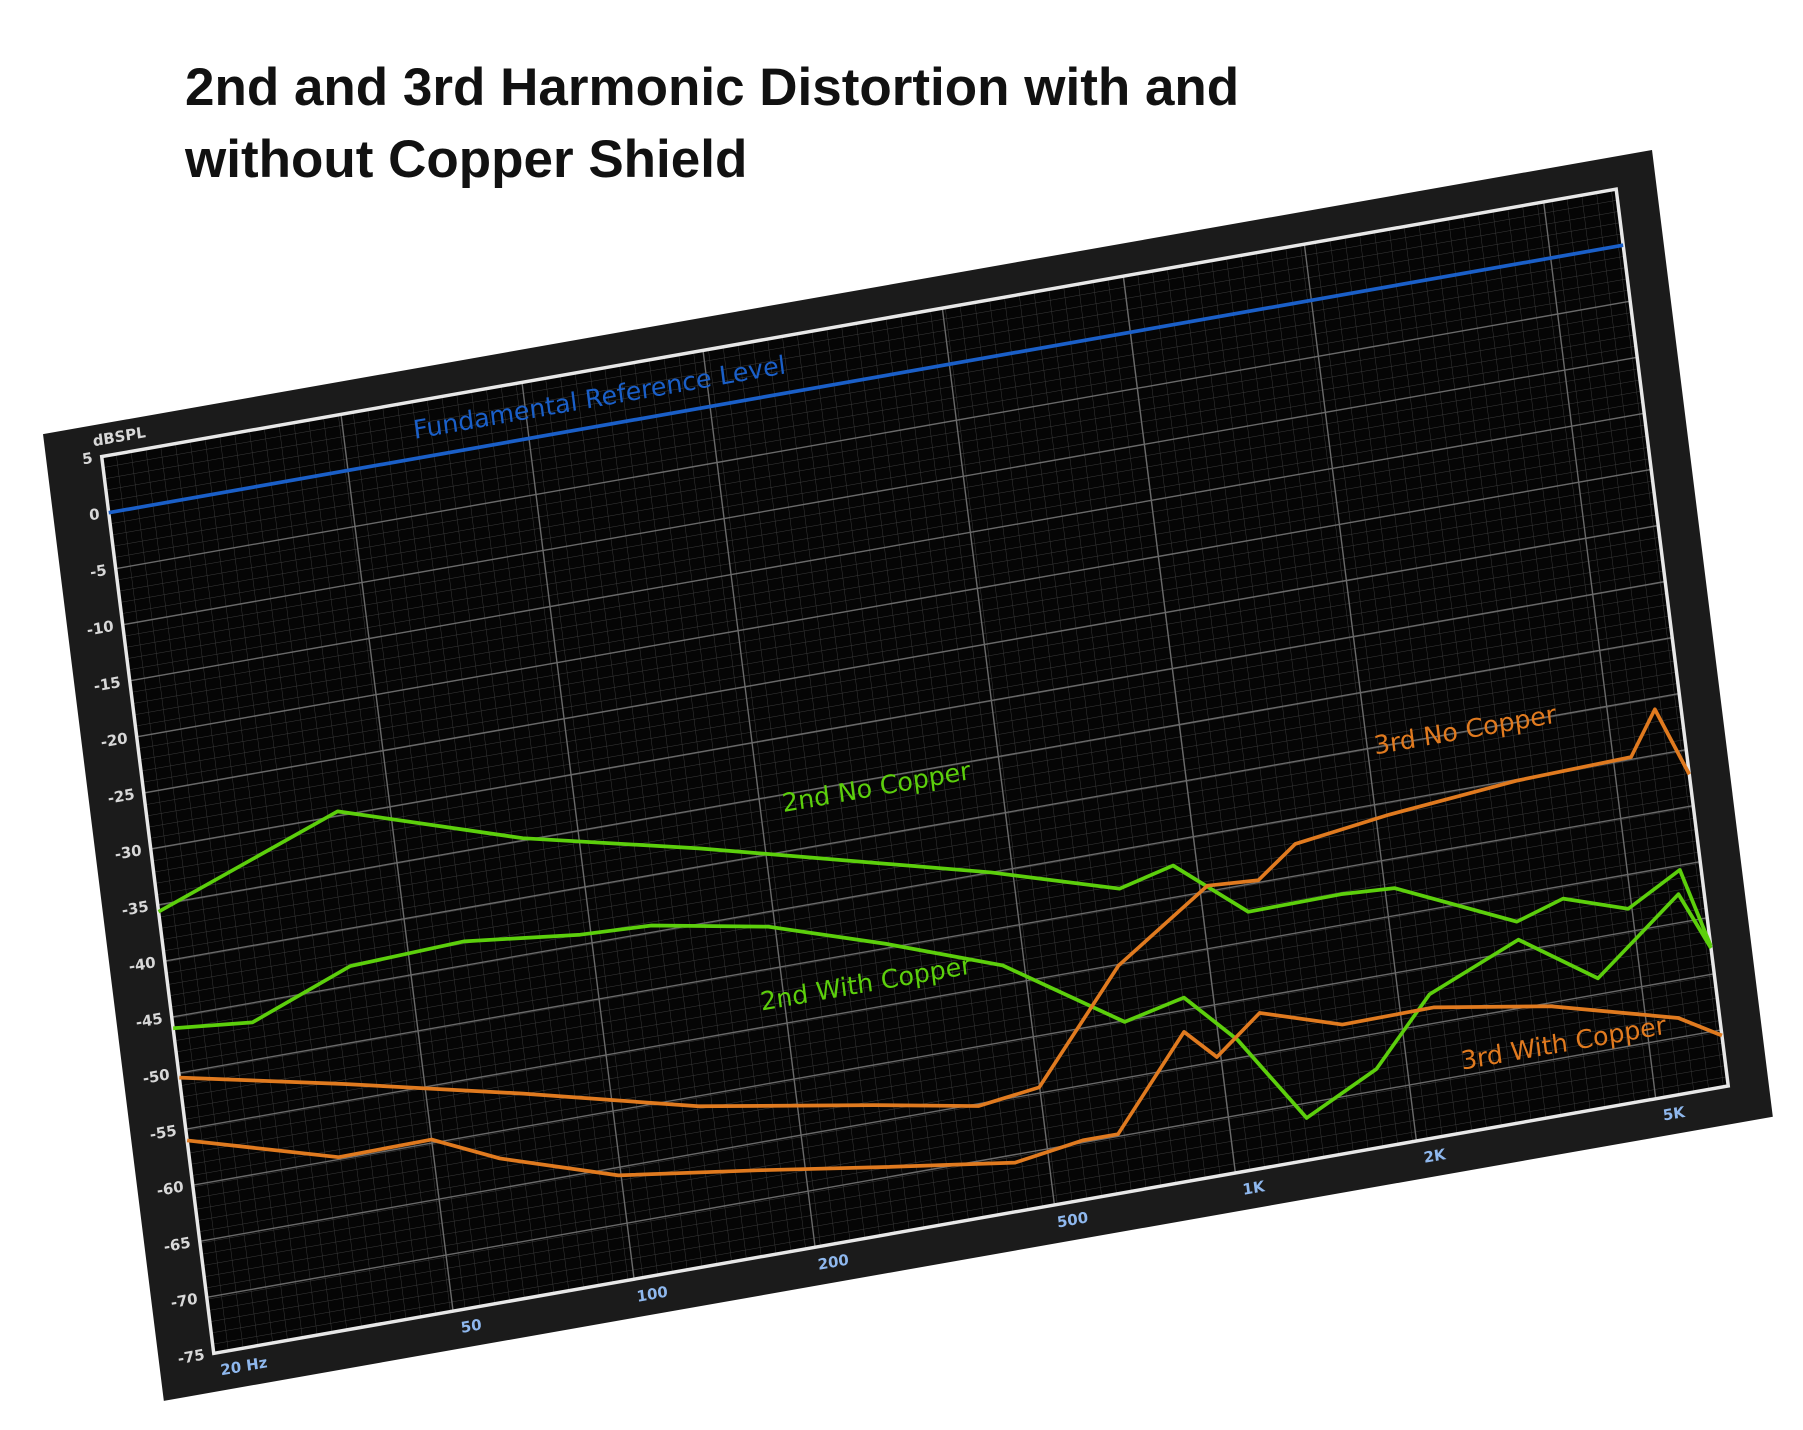 This screenshot has height=1430, width=1803. Describe the element at coordinates (184, 1301) in the screenshot. I see `y-tick-label: -70` at that location.